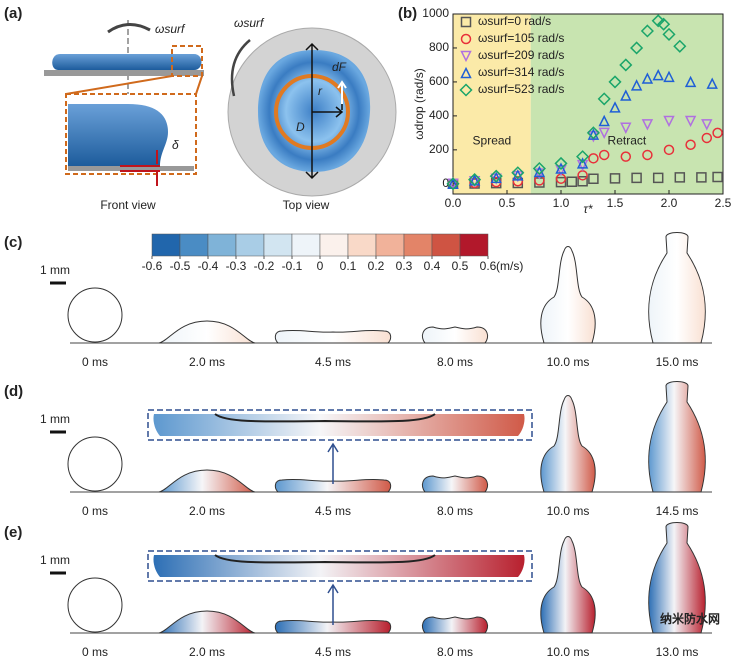 The height and width of the screenshot is (668, 734). I want to click on legend-label: ωsurf=314 rad/s, so click(521, 72).